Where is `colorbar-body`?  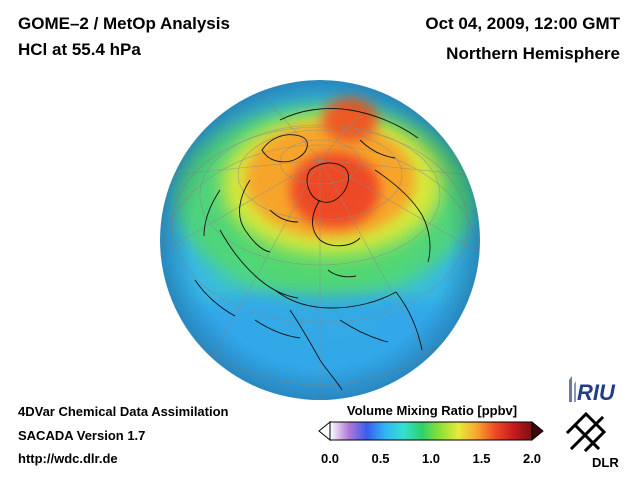 colorbar-body is located at coordinates (431, 431).